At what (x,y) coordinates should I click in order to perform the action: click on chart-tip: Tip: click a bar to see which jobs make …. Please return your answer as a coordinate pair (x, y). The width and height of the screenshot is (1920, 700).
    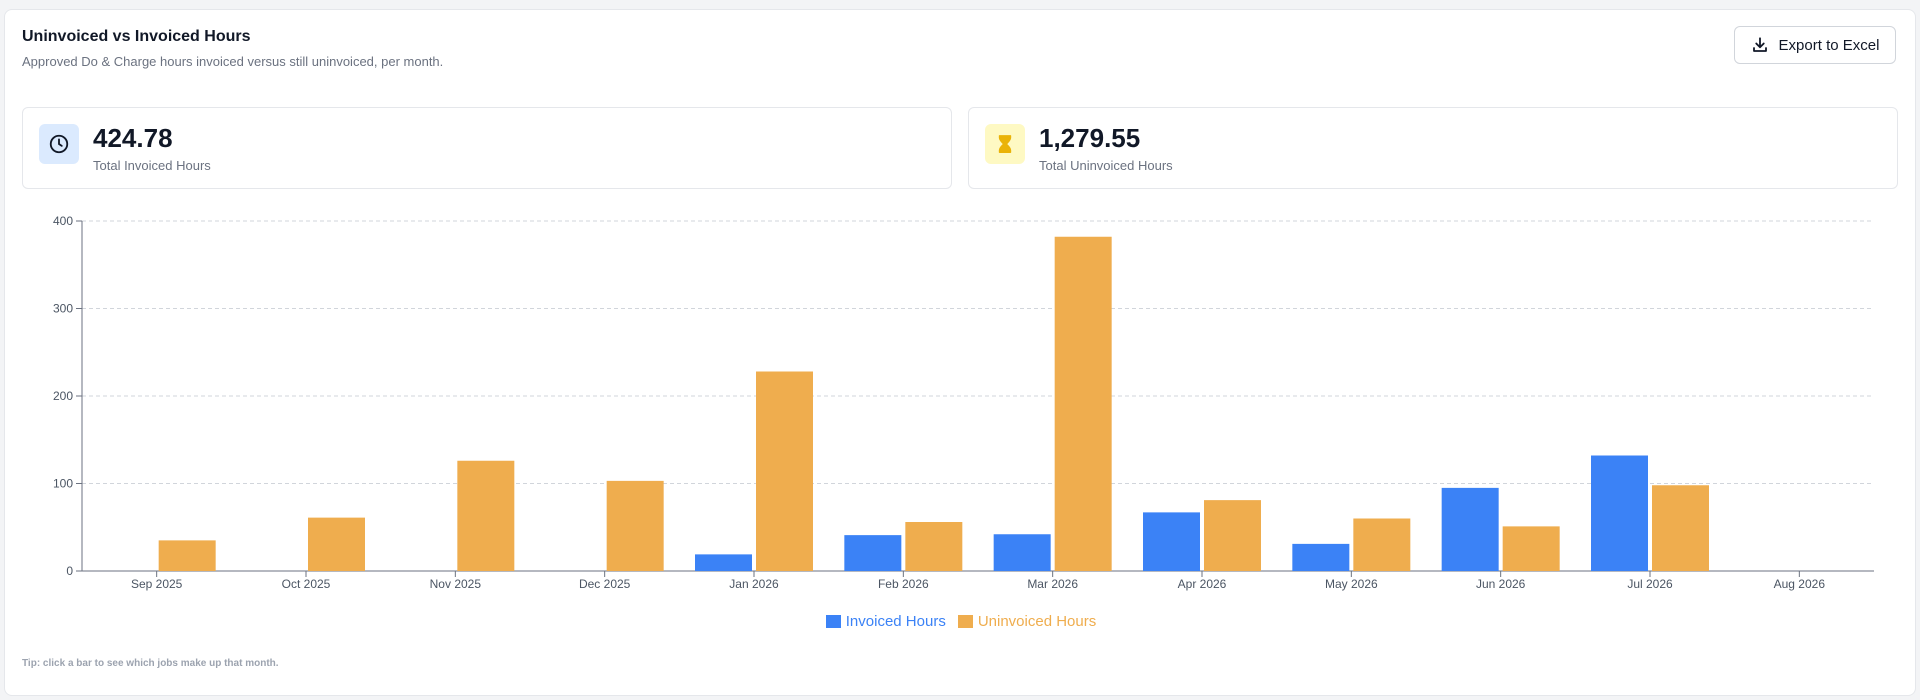
    Looking at the image, I should click on (150, 663).